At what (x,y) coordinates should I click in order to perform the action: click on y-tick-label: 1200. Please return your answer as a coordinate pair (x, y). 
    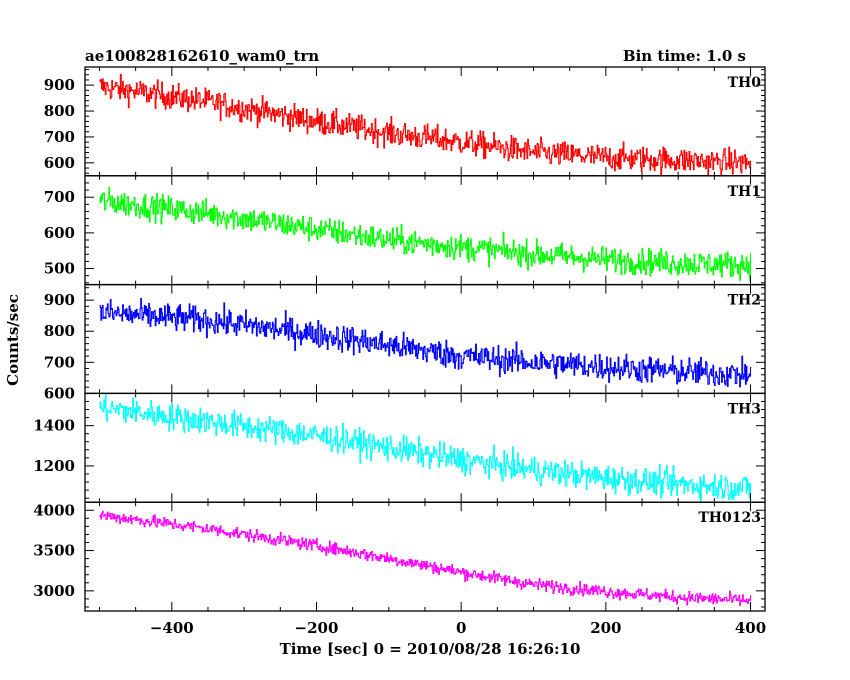
    Looking at the image, I should click on (54, 466).